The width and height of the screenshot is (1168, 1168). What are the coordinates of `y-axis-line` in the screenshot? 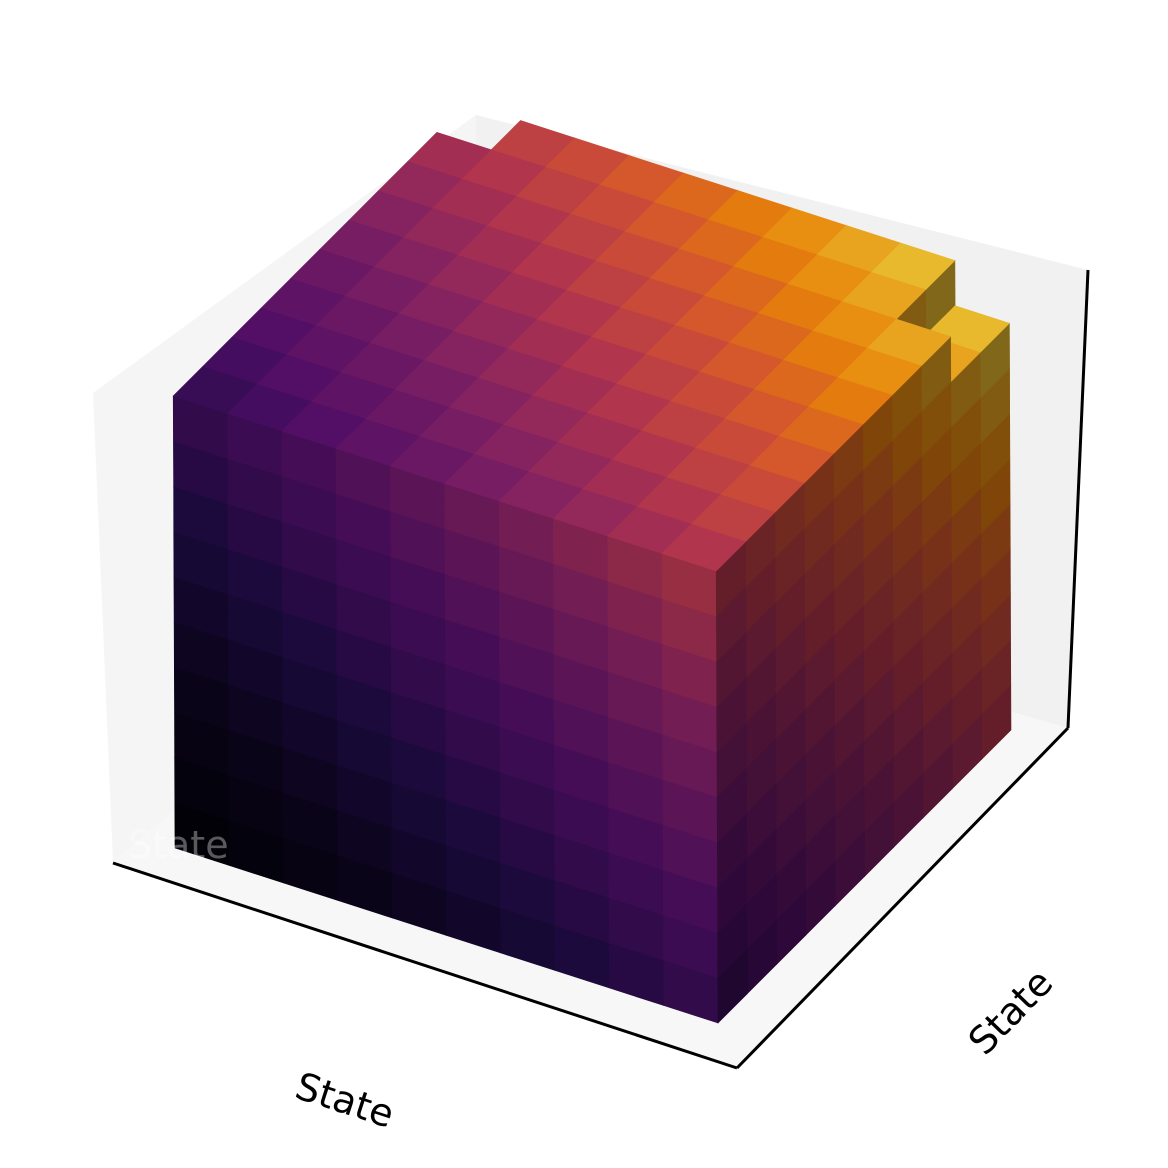 It's located at (902, 898).